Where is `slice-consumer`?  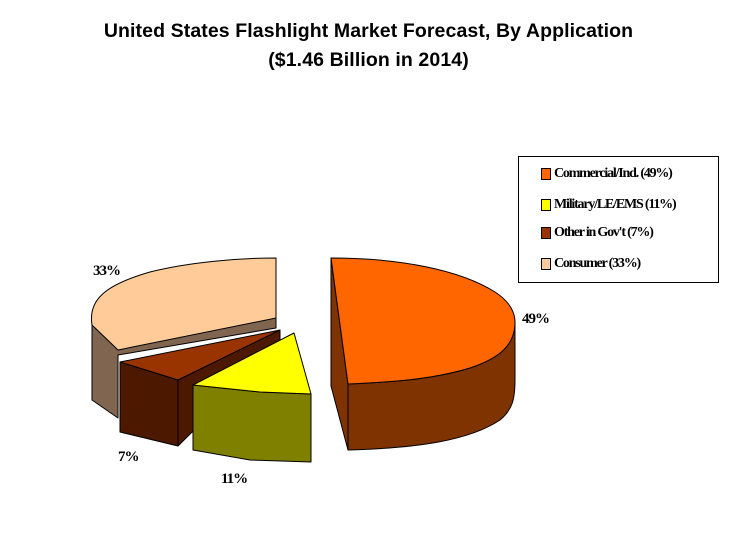
slice-consumer is located at coordinates (183, 338).